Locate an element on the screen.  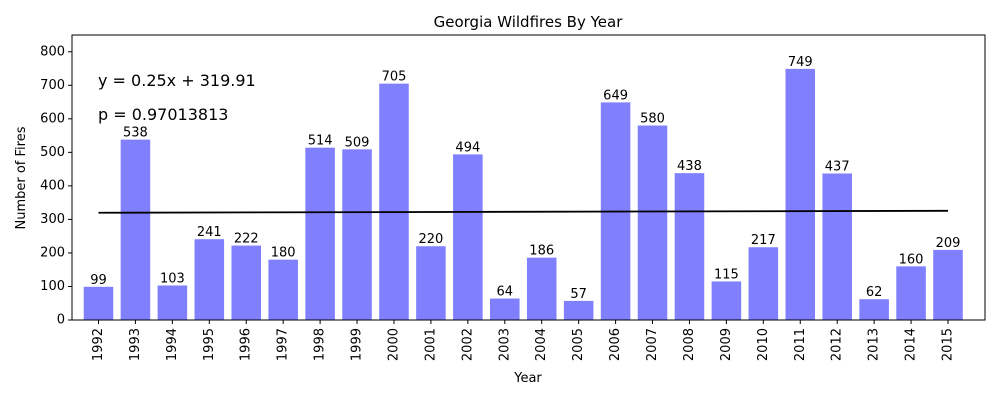
x-tick-label-1994: 1994 is located at coordinates (172, 344).